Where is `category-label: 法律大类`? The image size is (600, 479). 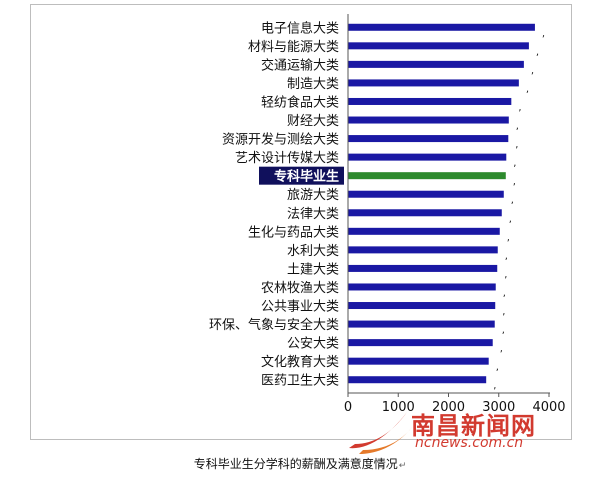
category-label: 法律大类 is located at coordinates (313, 214).